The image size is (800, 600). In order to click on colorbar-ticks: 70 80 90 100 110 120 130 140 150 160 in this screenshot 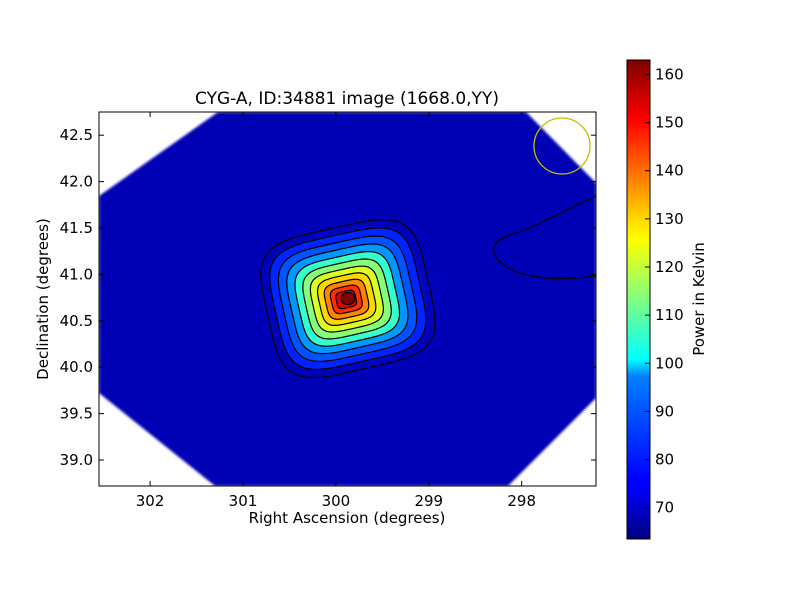, I will do `click(664, 291)`.